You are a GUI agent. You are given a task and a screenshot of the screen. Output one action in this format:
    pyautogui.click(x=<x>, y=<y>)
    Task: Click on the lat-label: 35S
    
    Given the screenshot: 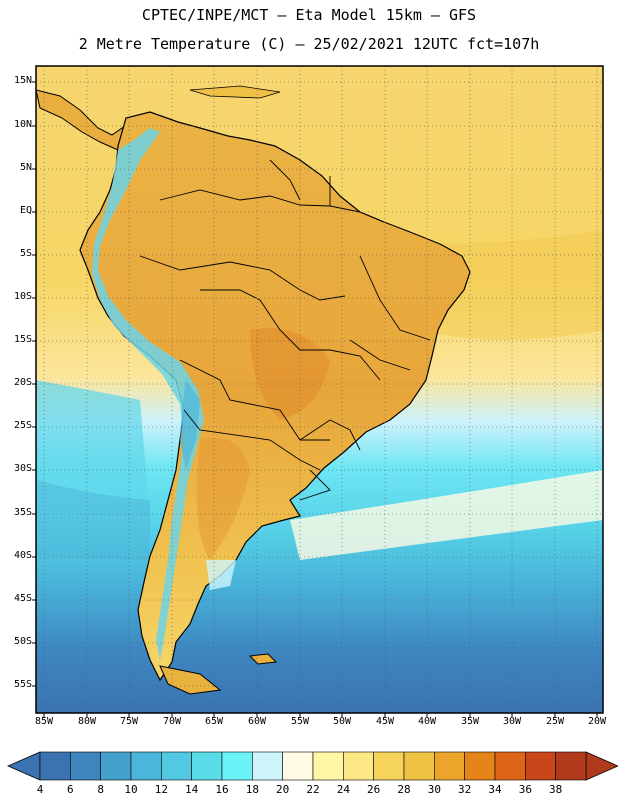 What is the action you would take?
    pyautogui.click(x=22, y=512)
    